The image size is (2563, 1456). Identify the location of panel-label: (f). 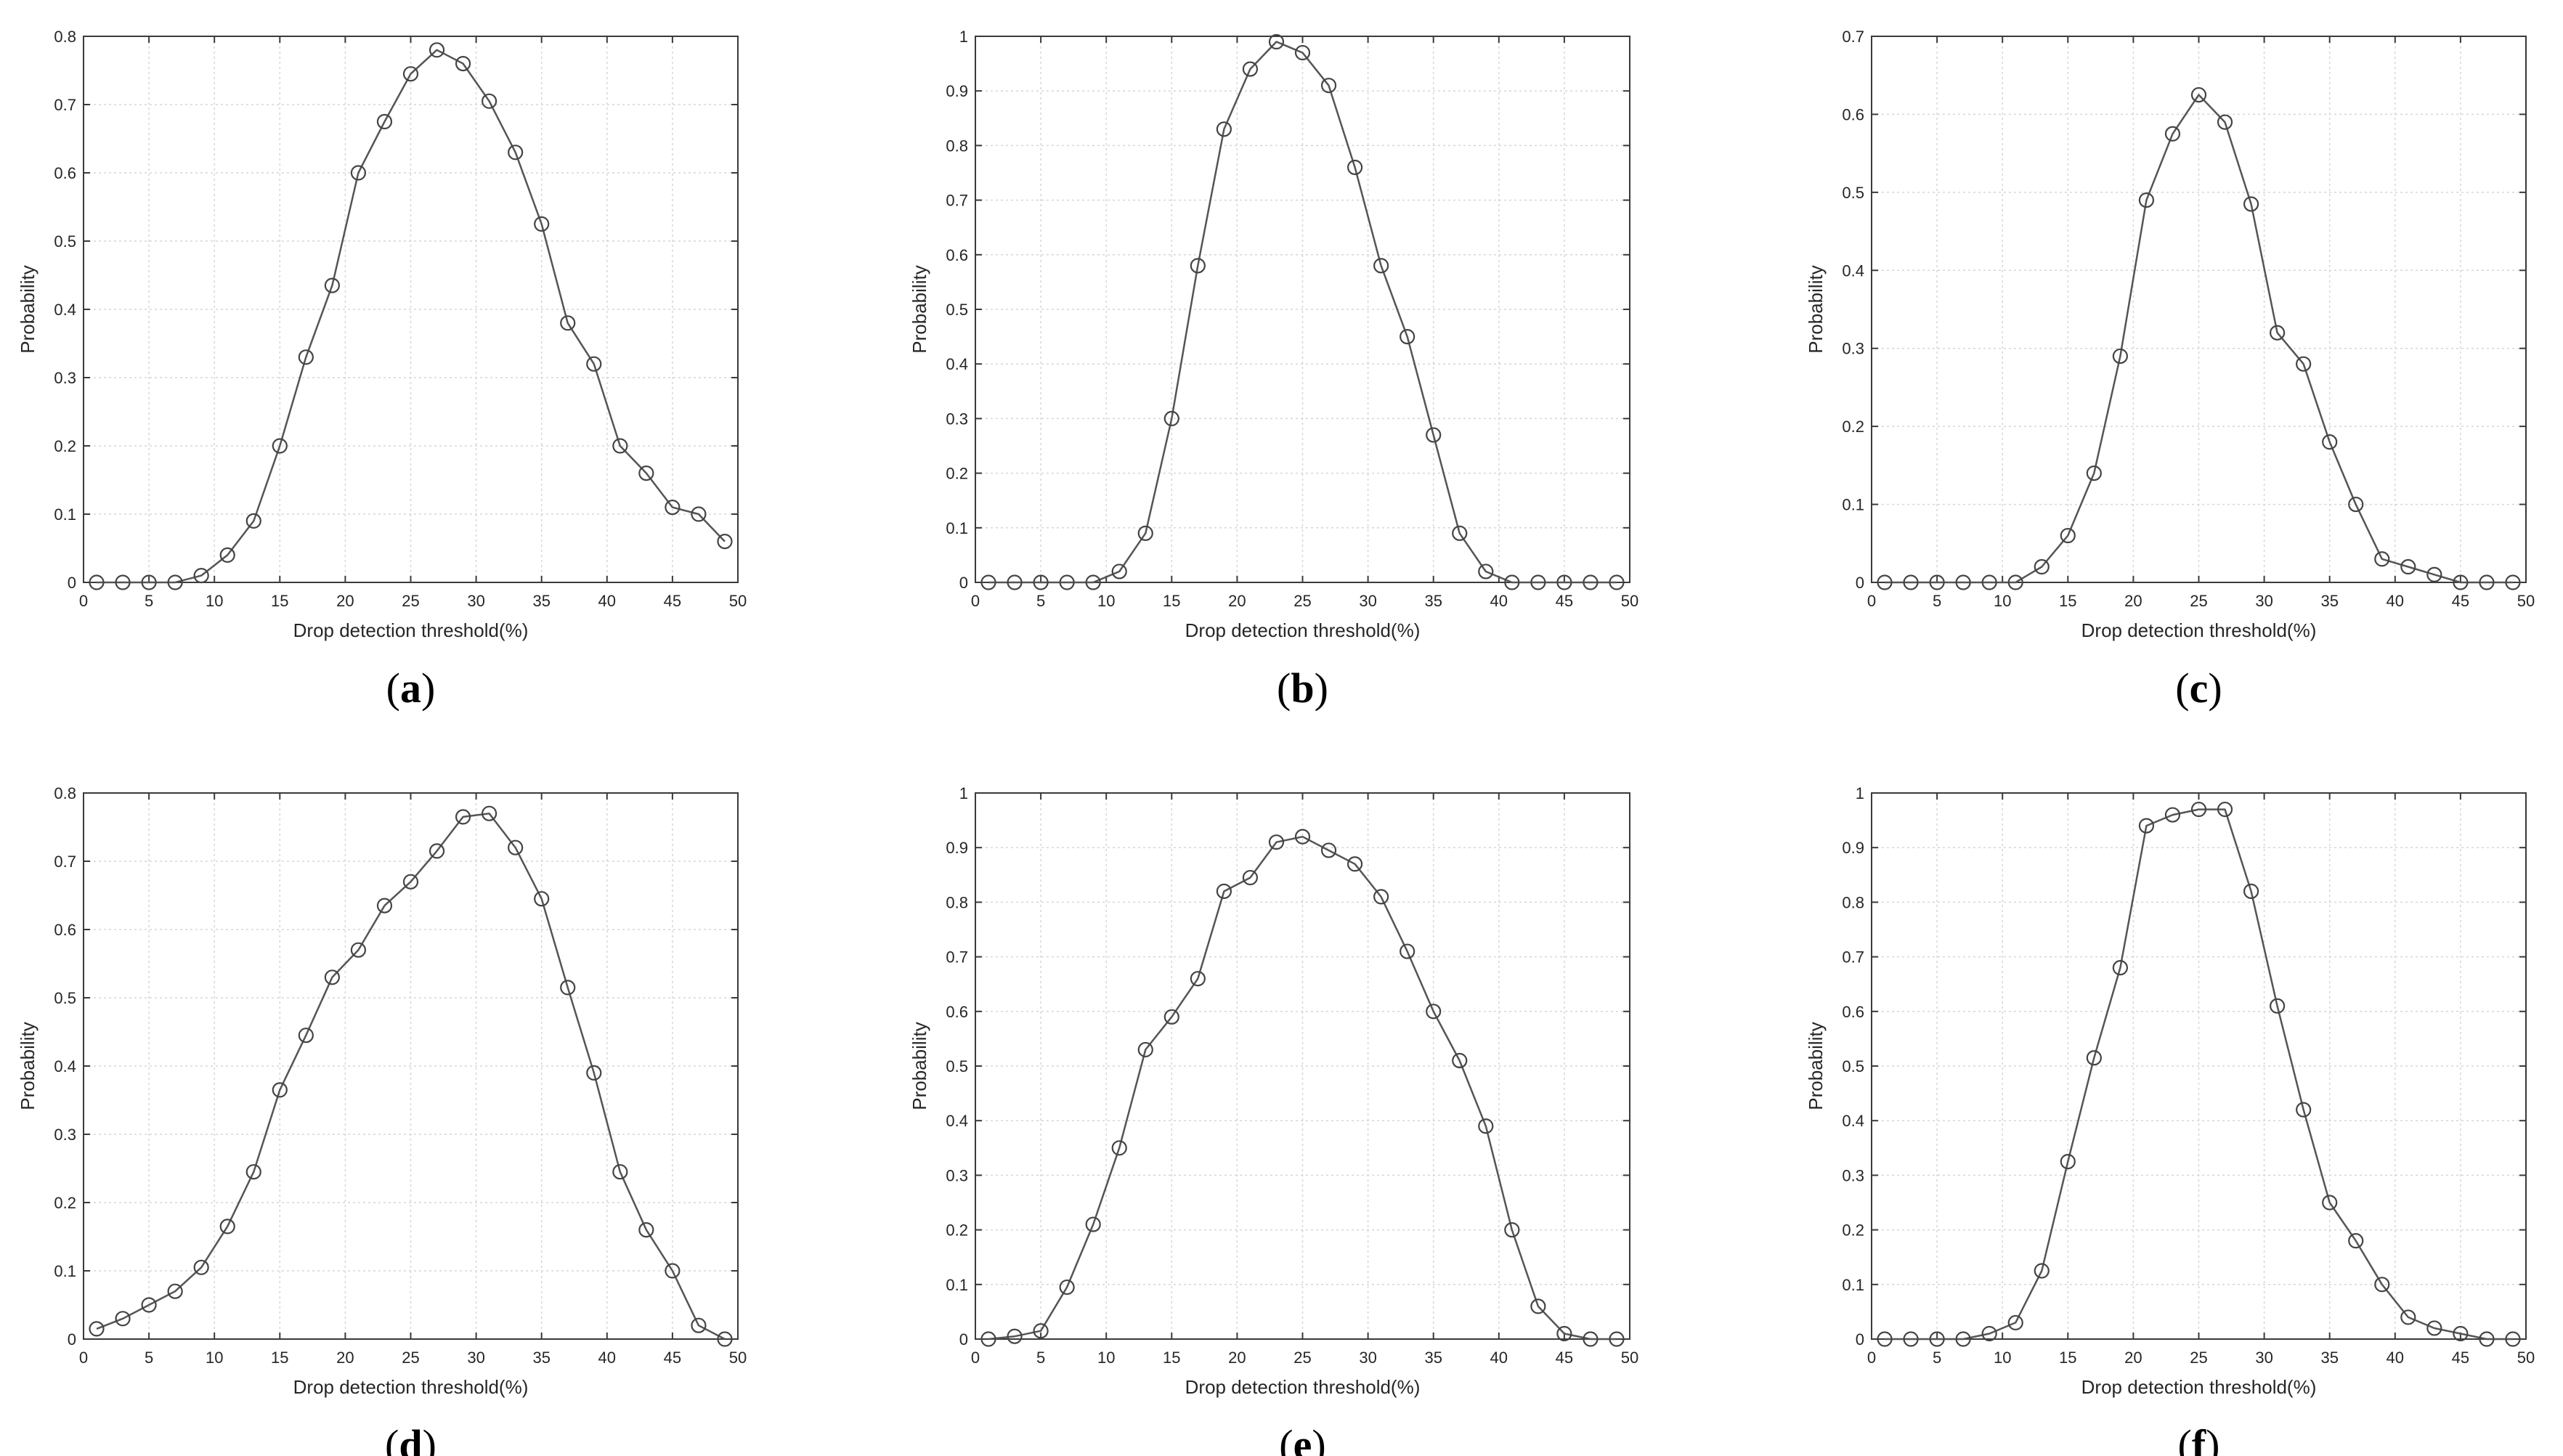
(2199, 1439).